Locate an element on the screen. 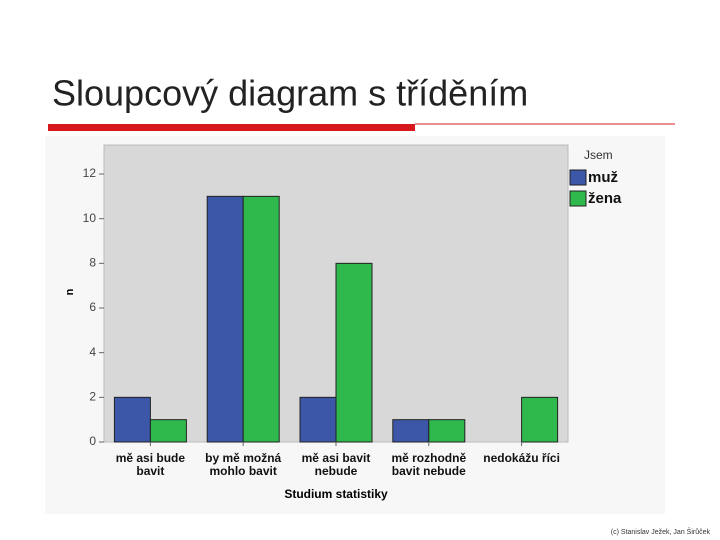 This screenshot has width=720, height=540. legend-label: muž is located at coordinates (603, 177).